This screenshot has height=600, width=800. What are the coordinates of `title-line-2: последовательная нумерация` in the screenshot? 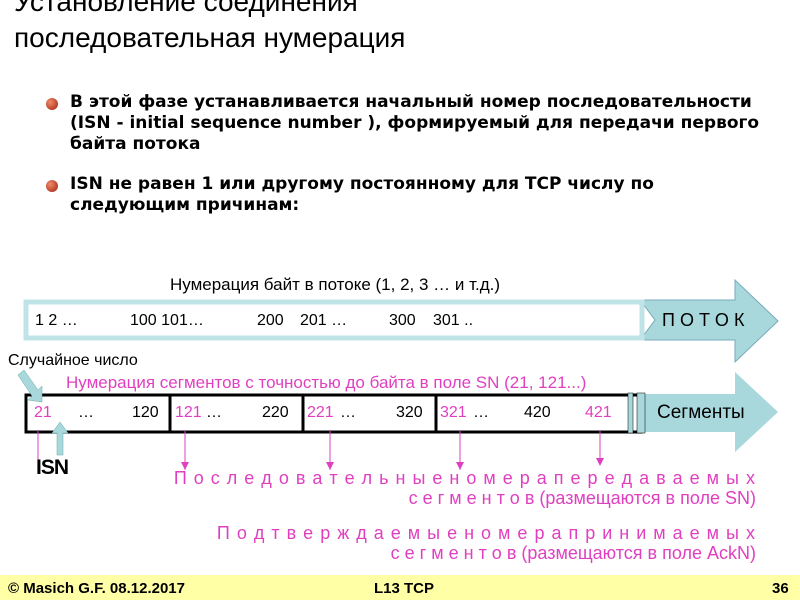 It's located at (210, 37).